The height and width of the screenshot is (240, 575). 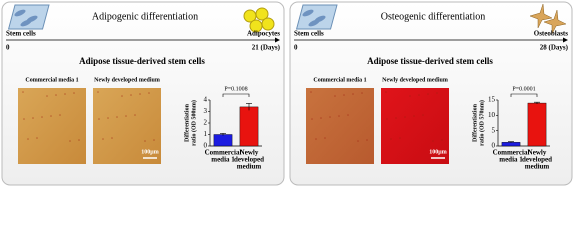 What do you see at coordinates (249, 167) in the screenshot?
I see `x-tick-label: medium` at bounding box center [249, 167].